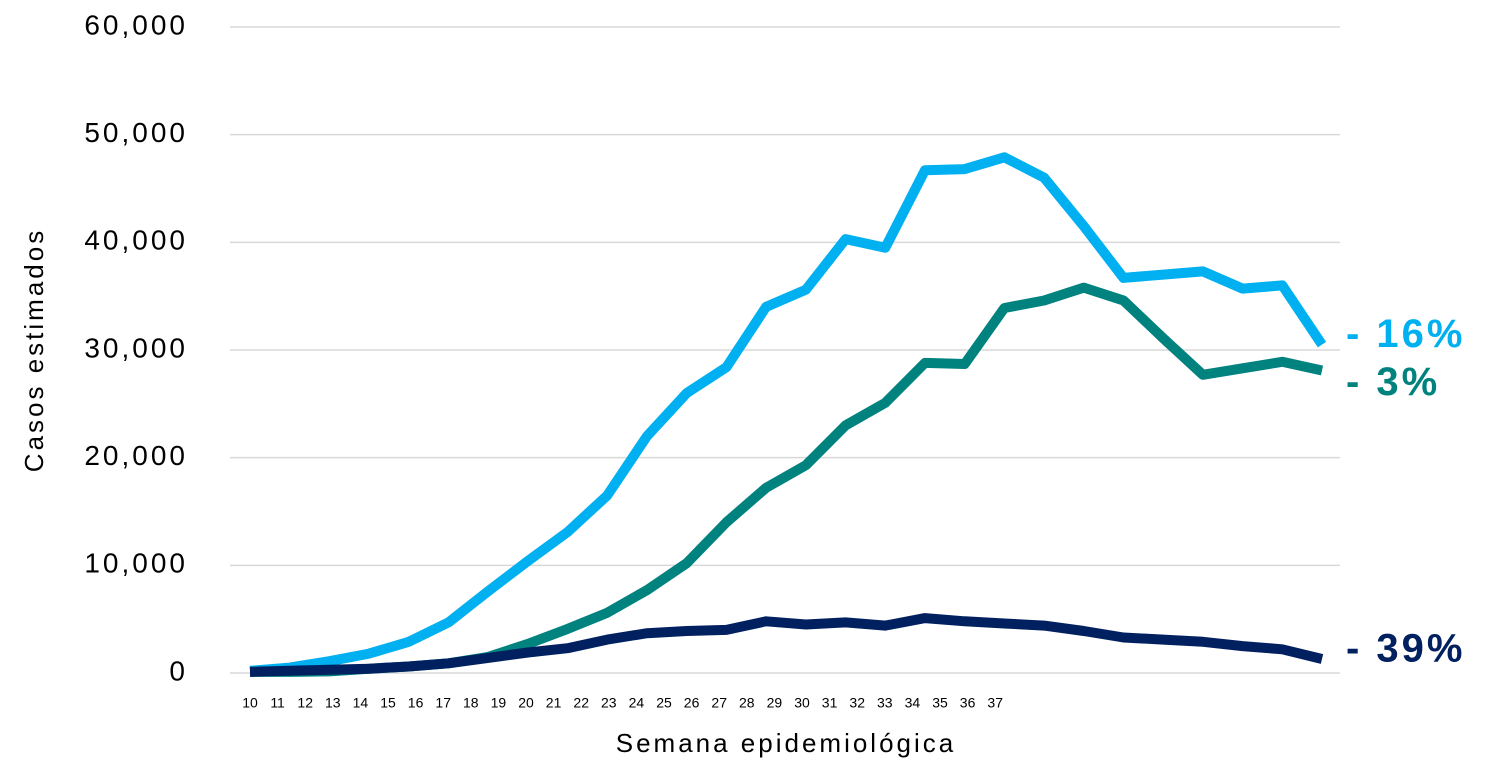 This screenshot has width=1499, height=762. Describe the element at coordinates (554, 703) in the screenshot. I see `x-tick-label: 21` at that location.